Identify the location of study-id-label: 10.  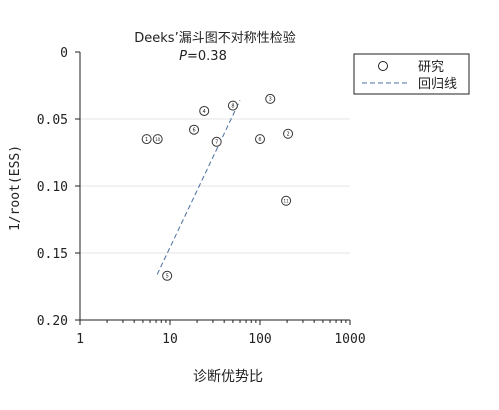
(158, 139).